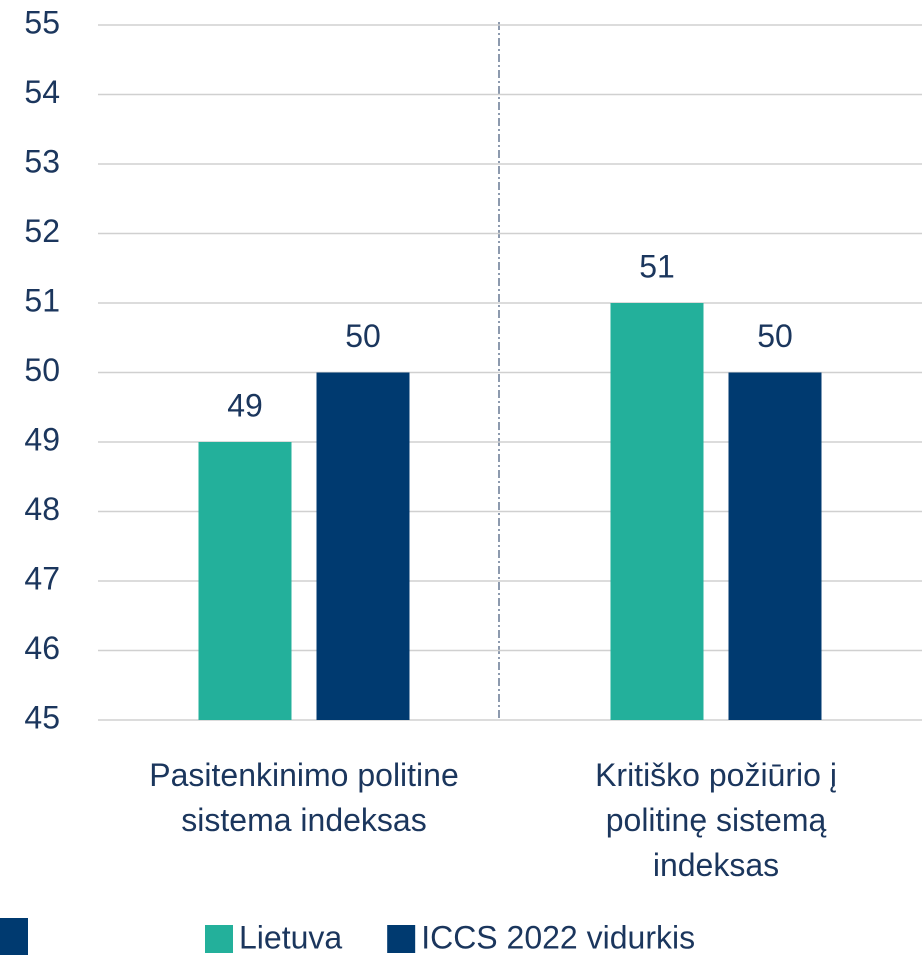  I want to click on y-tick-label: 48, so click(42, 509).